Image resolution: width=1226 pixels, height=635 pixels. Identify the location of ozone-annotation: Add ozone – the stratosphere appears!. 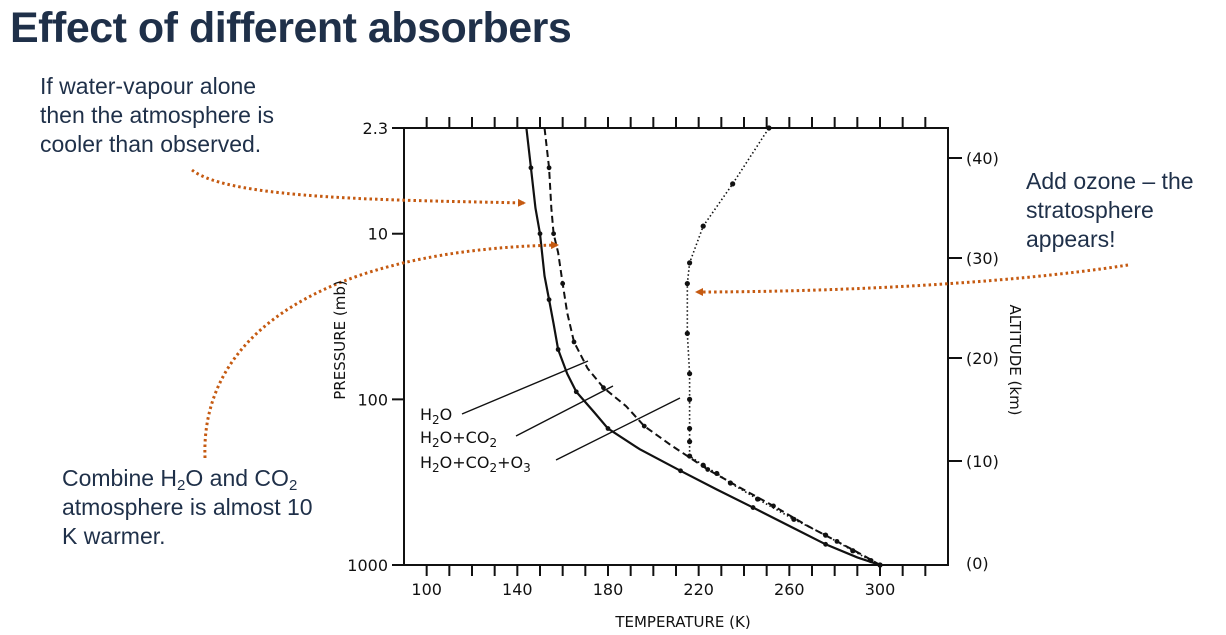
(1110, 210).